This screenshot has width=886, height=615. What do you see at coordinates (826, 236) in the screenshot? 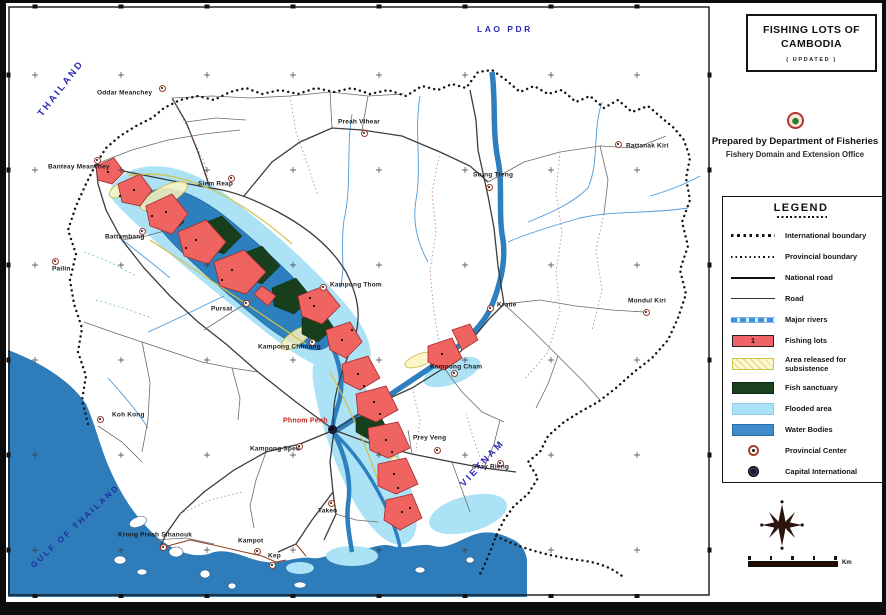
I see `legend-label: International boundary` at bounding box center [826, 236].